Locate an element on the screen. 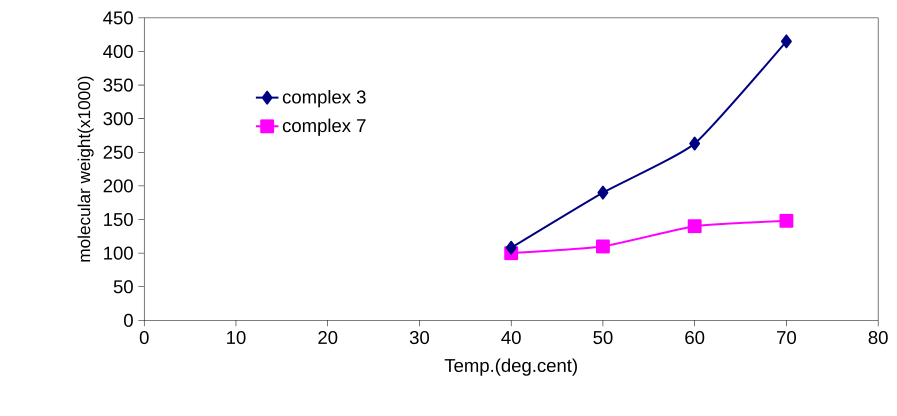  y-tick-label: 200 is located at coordinates (118, 186).